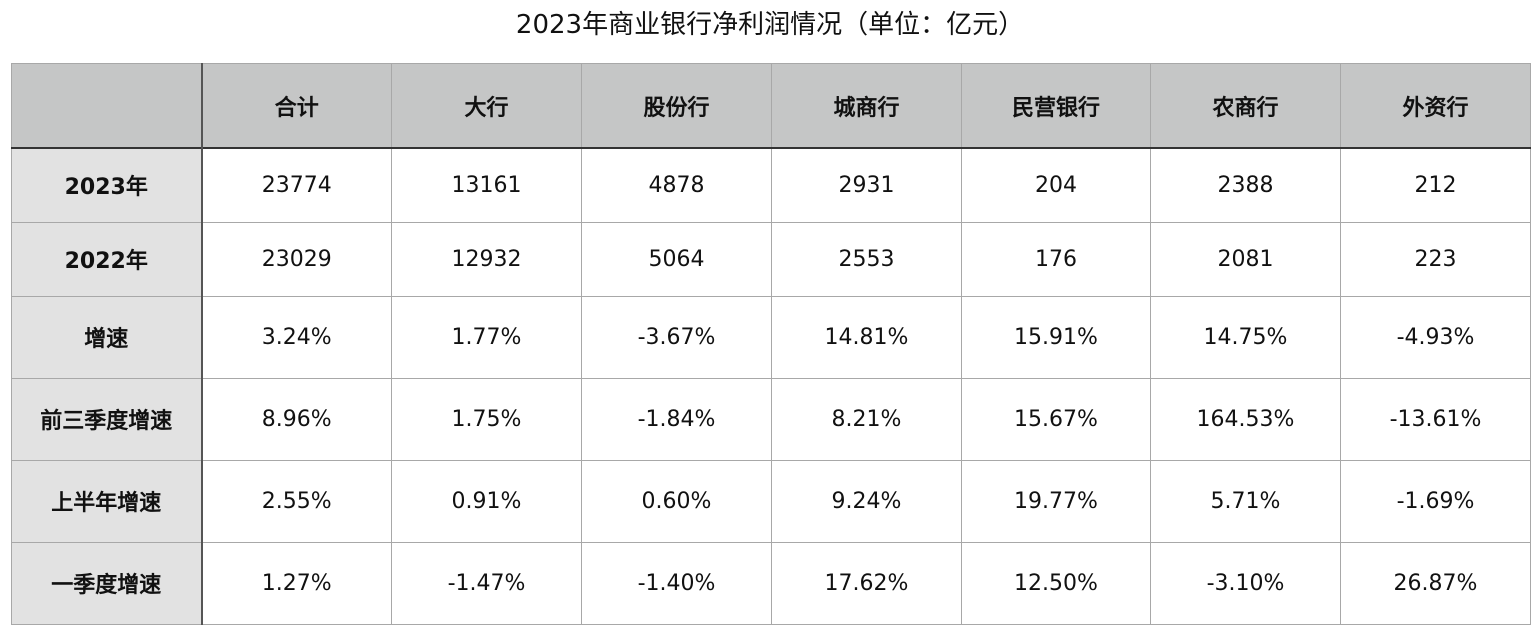 Image resolution: width=1540 pixels, height=638 pixels. I want to click on table-cell: -4.93%, so click(1435, 337).